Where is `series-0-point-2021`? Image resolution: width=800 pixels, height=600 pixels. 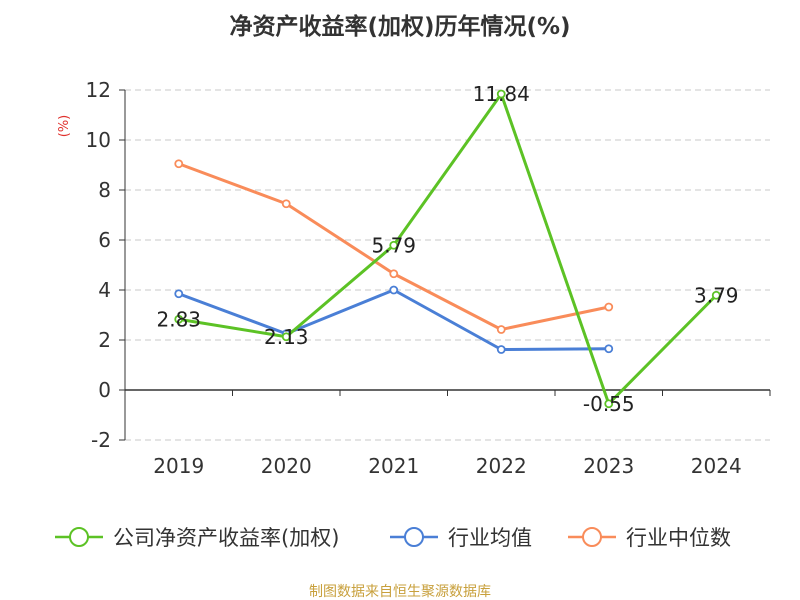 series-0-point-2021 is located at coordinates (394, 245).